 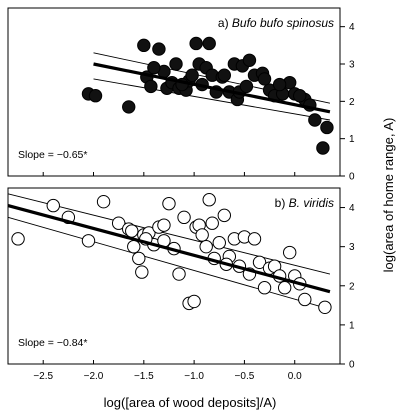 What do you see at coordinates (225, 23) in the screenshot?
I see `panel-label: a)` at bounding box center [225, 23].